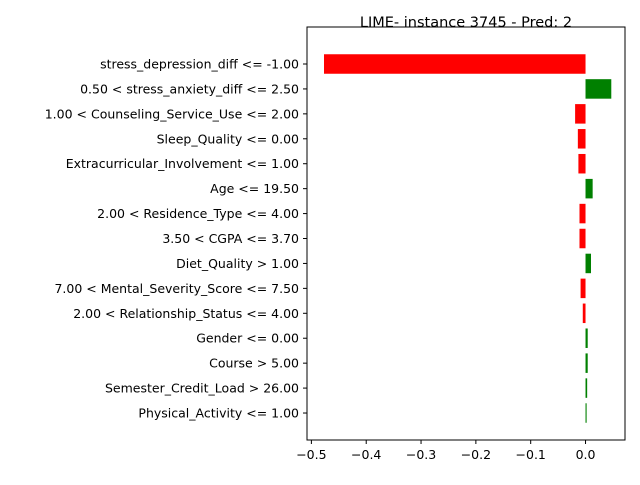 This screenshot has height=485, width=640. I want to click on y-tick-label: Course > 5.00, so click(254, 363).